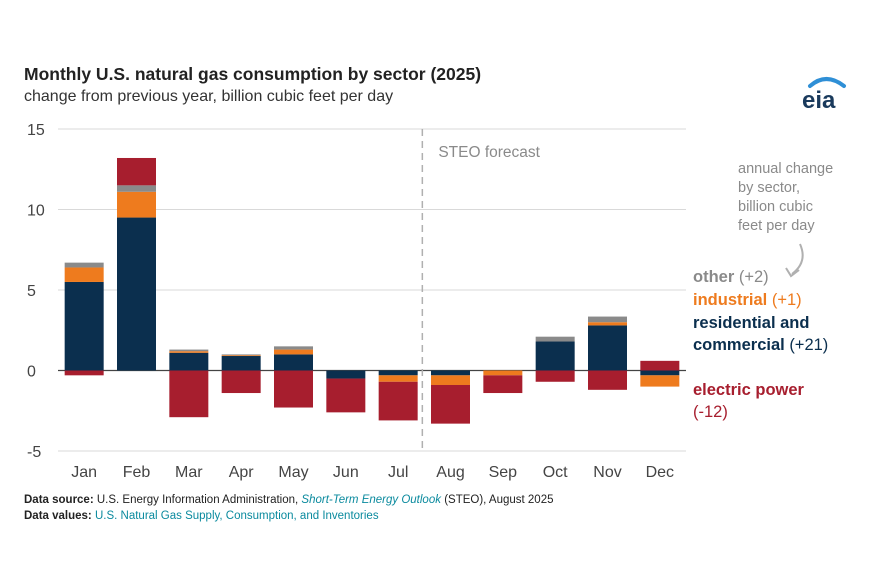  I want to click on legend-industrial-change: (+1), so click(786, 300).